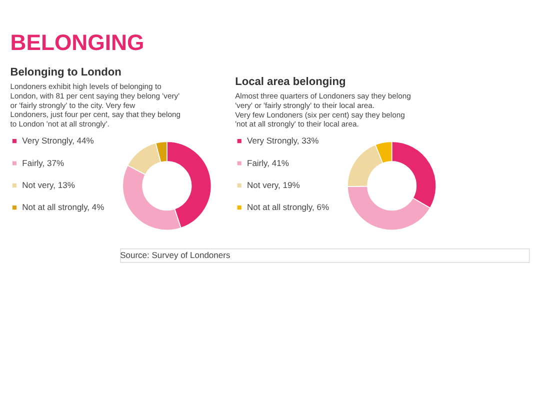 The image size is (540, 405). Describe the element at coordinates (63, 207) in the screenshot. I see `legend-label: Not at all strongly, 4%` at that location.